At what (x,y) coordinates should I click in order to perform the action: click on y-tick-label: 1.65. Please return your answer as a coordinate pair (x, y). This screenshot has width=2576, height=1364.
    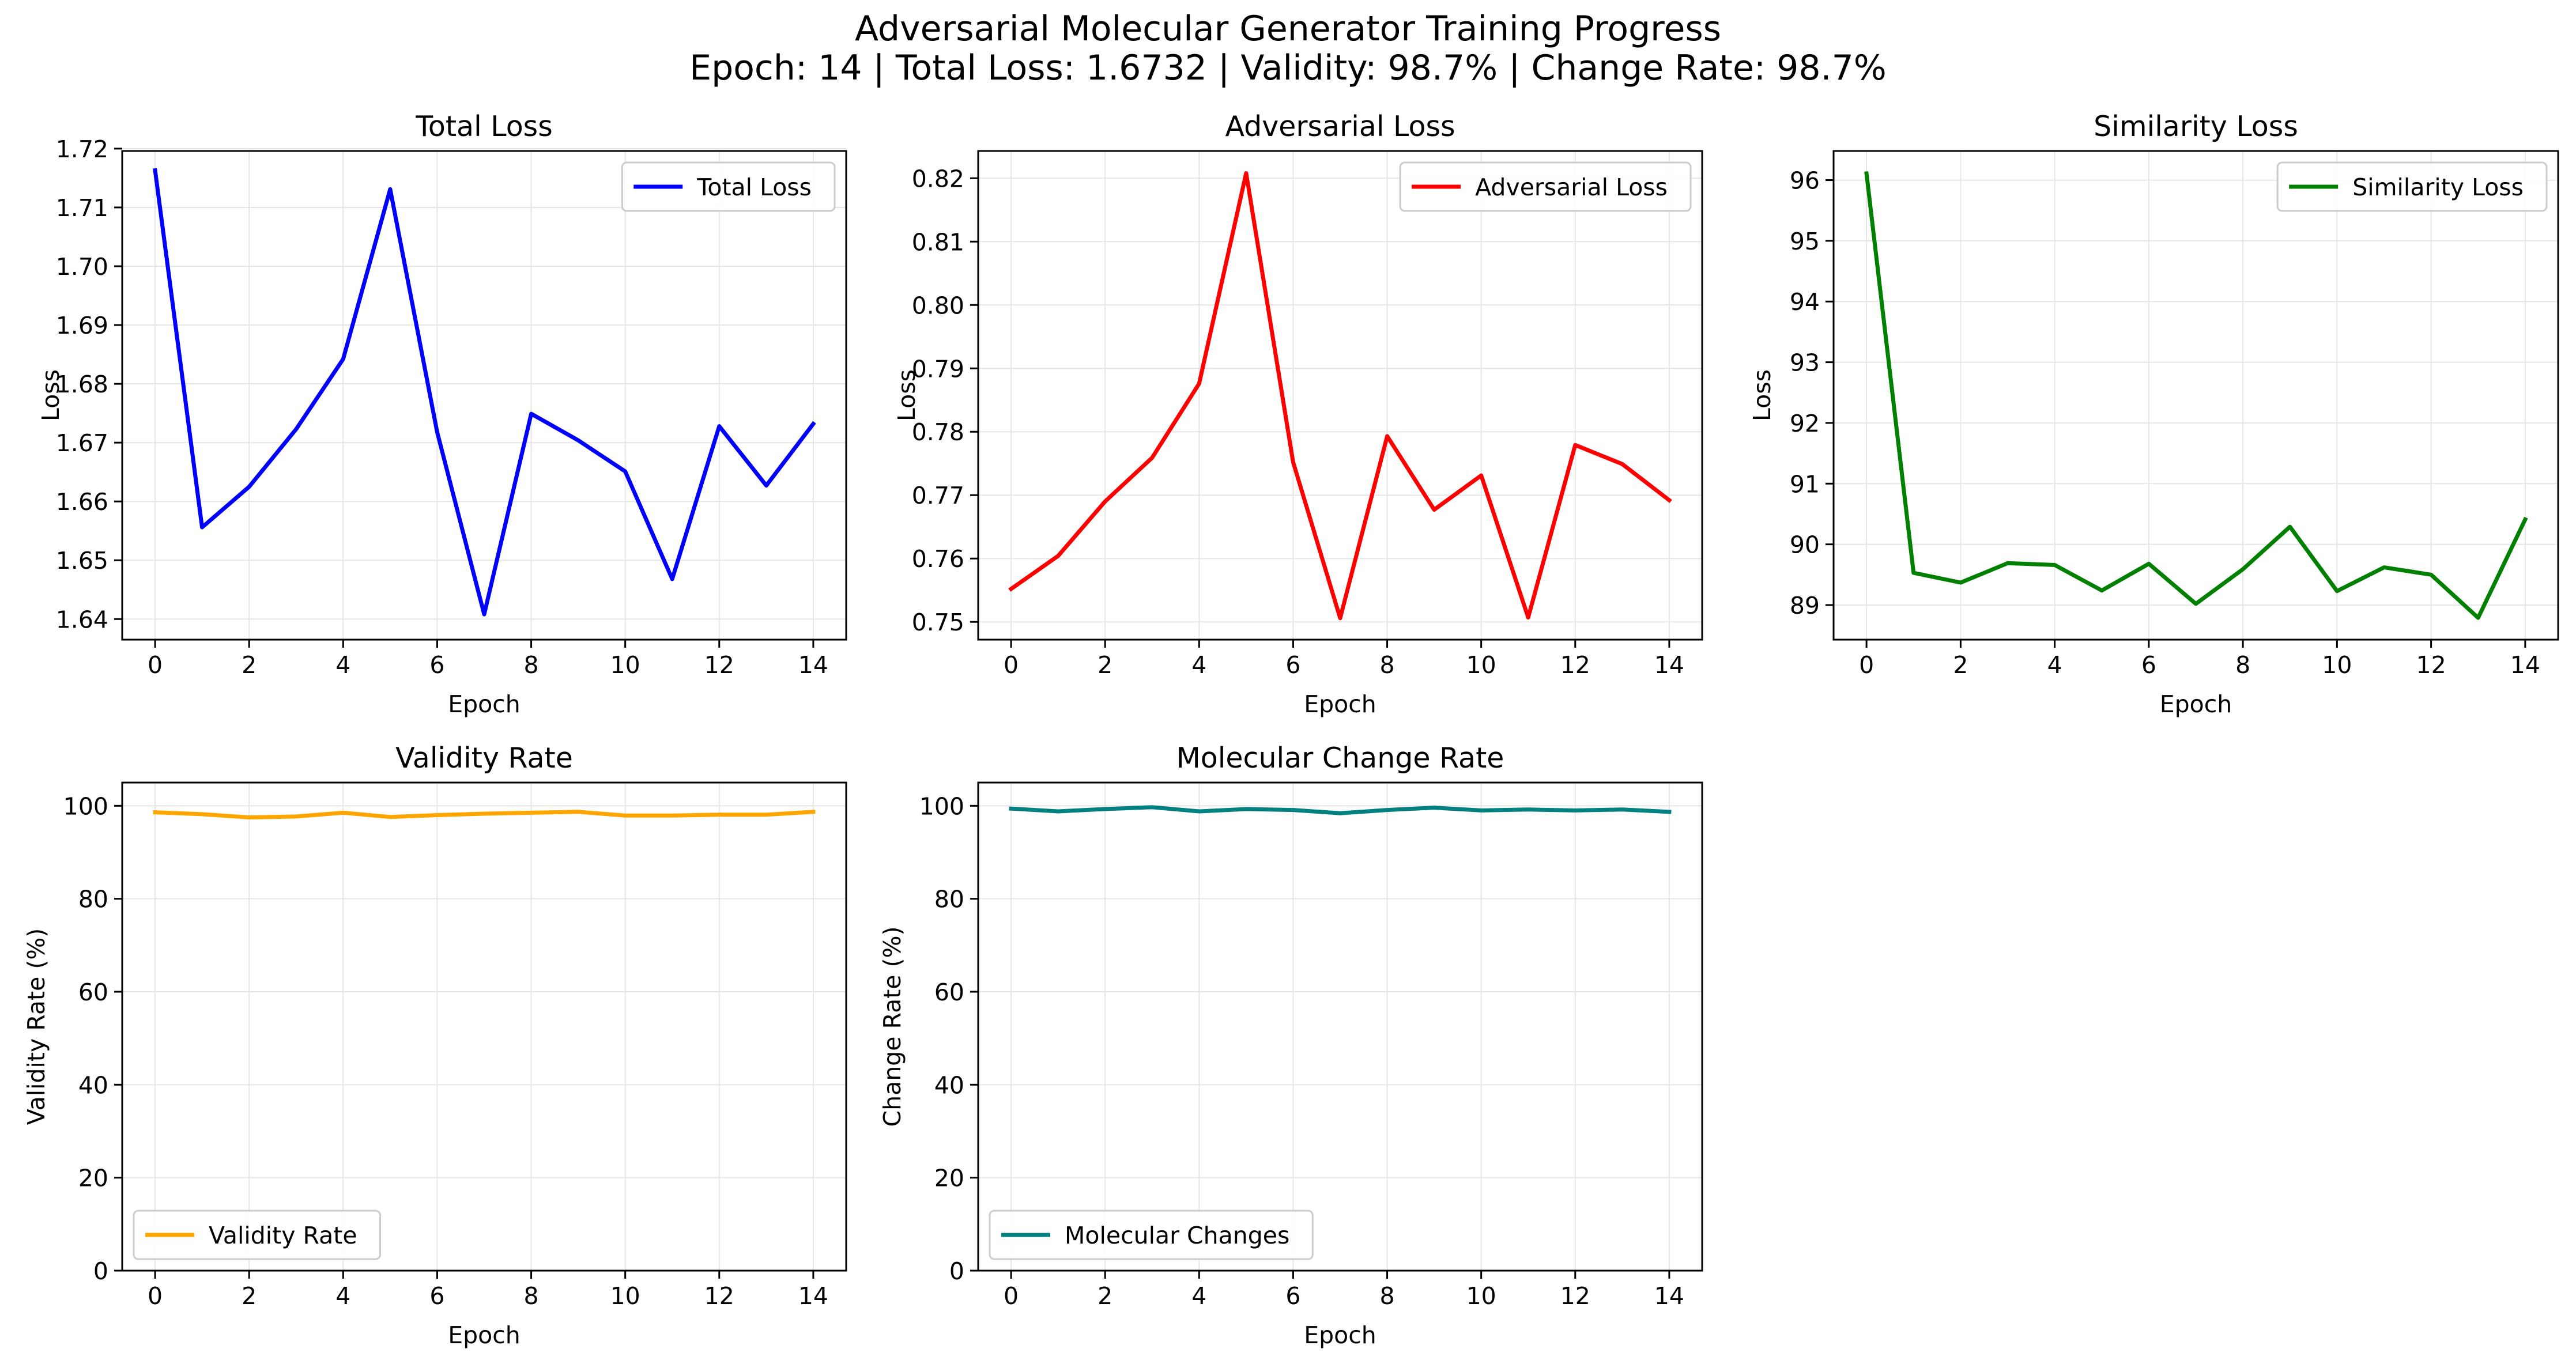
    Looking at the image, I should click on (82, 561).